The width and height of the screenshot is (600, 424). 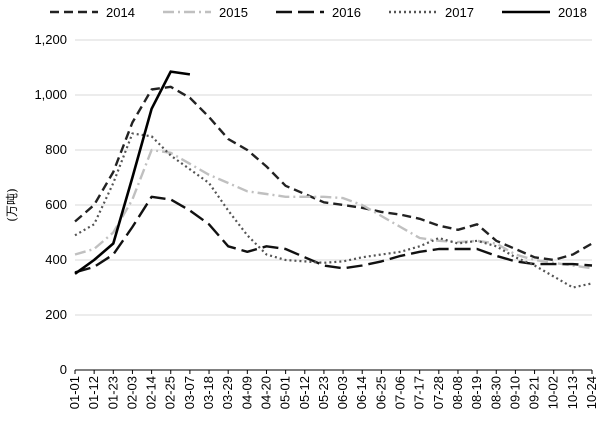 I want to click on x-tick-label: 02-25, so click(x=170, y=392).